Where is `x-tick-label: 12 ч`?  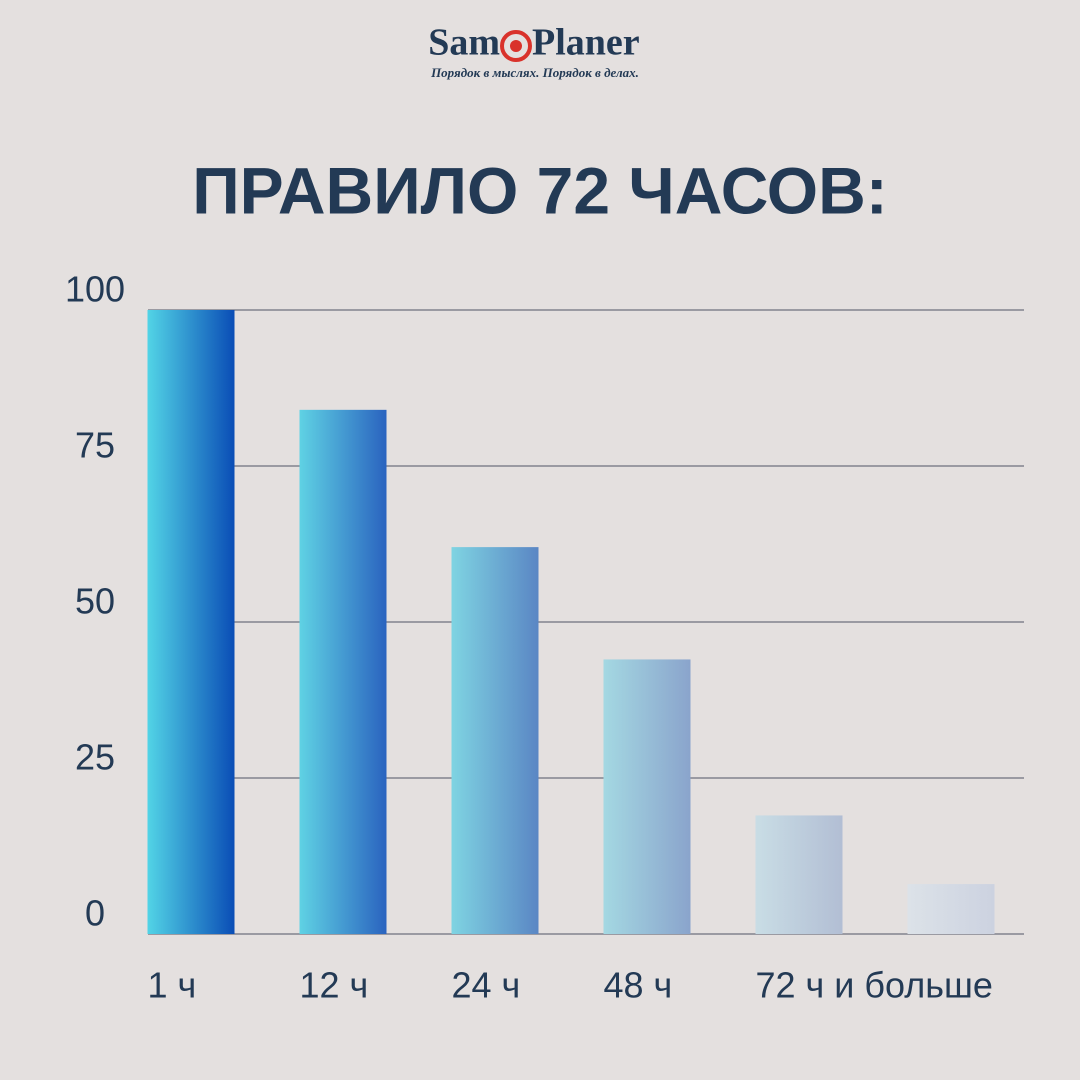
x-tick-label: 12 ч is located at coordinates (334, 985).